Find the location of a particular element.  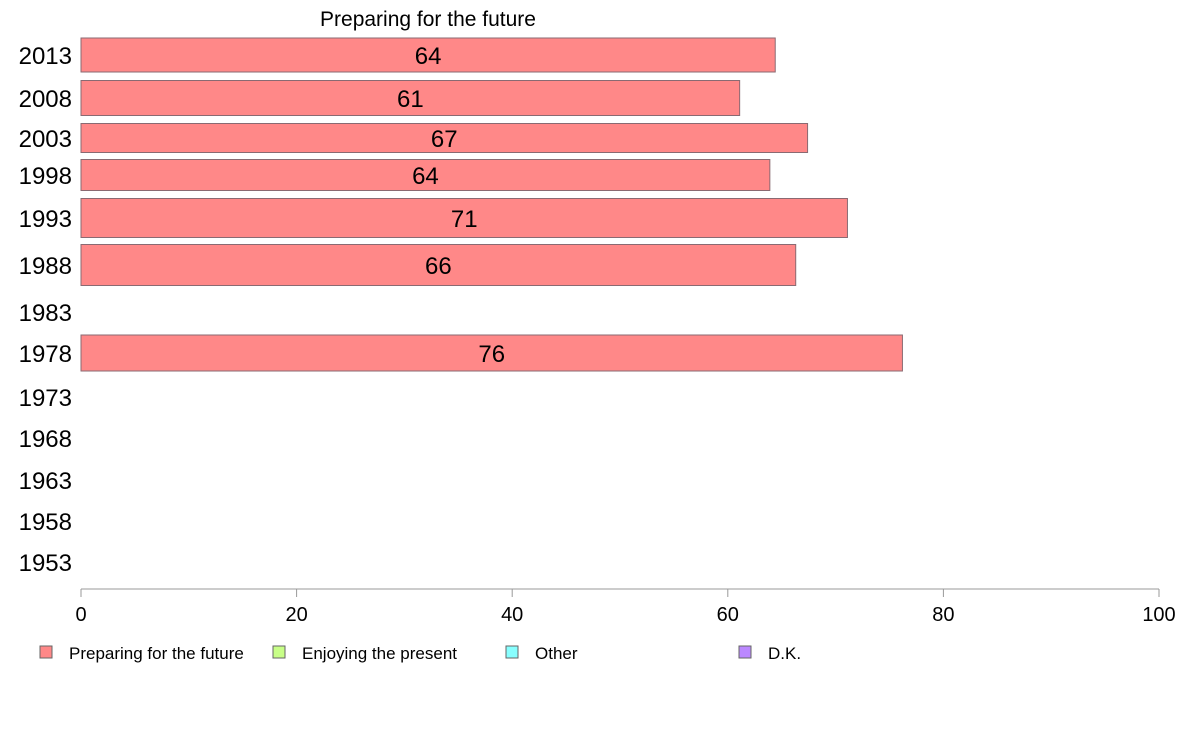

y-label-2008: 2008 is located at coordinates (45, 99).